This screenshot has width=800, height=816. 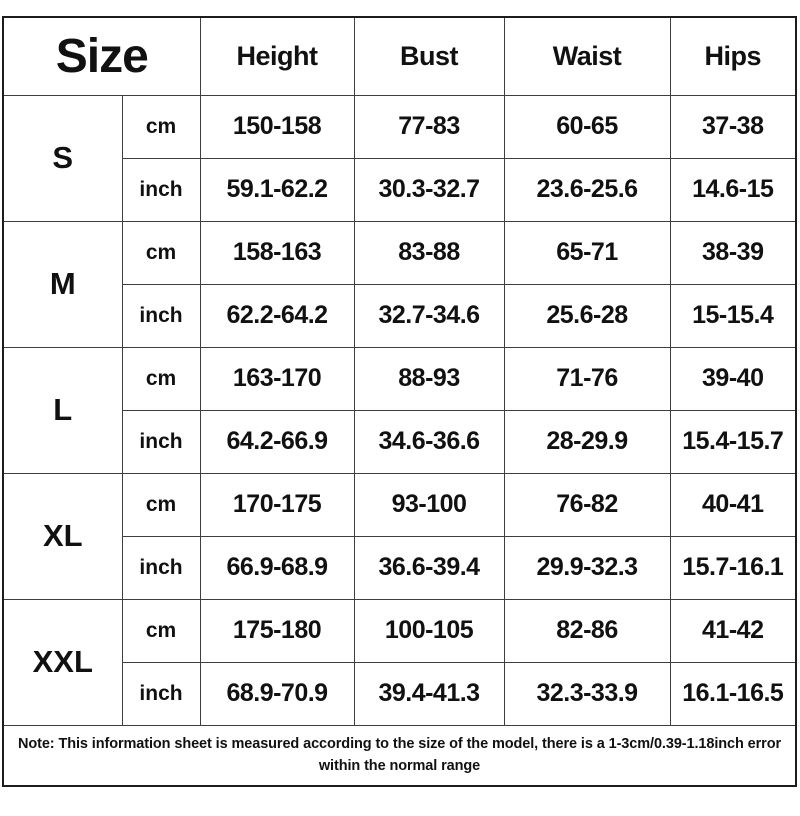 What do you see at coordinates (587, 252) in the screenshot?
I see `value-cell: 65-71` at bounding box center [587, 252].